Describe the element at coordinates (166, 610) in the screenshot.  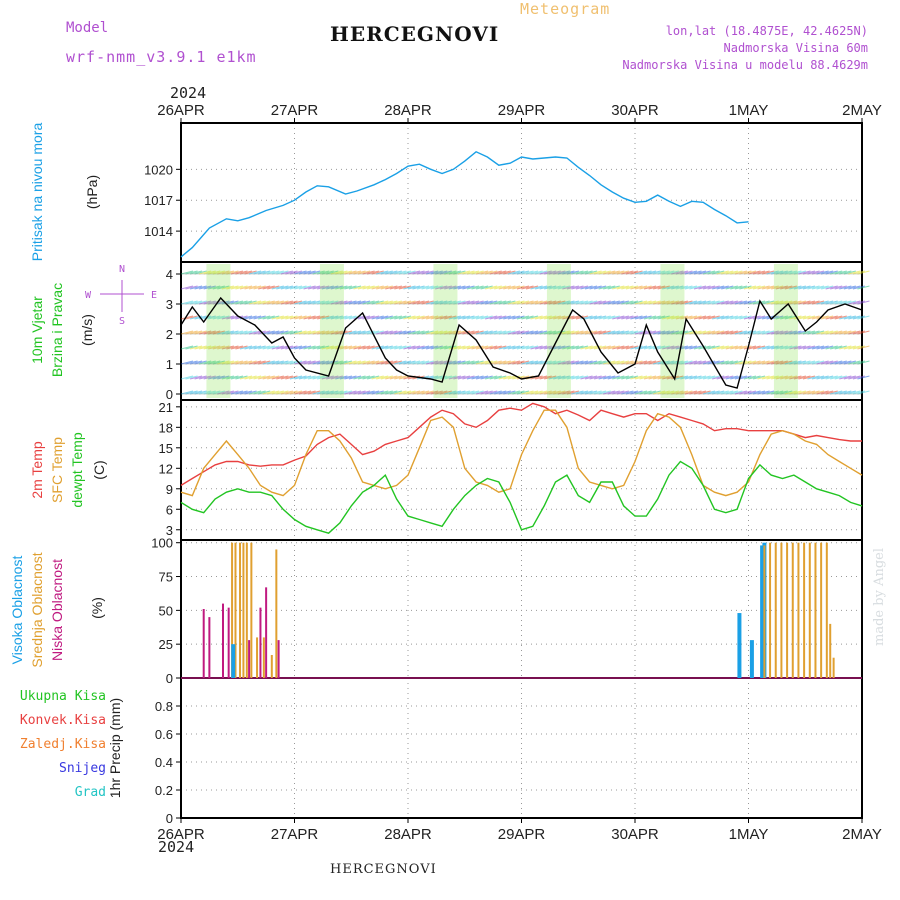
I see `y-tick-label: 50` at that location.